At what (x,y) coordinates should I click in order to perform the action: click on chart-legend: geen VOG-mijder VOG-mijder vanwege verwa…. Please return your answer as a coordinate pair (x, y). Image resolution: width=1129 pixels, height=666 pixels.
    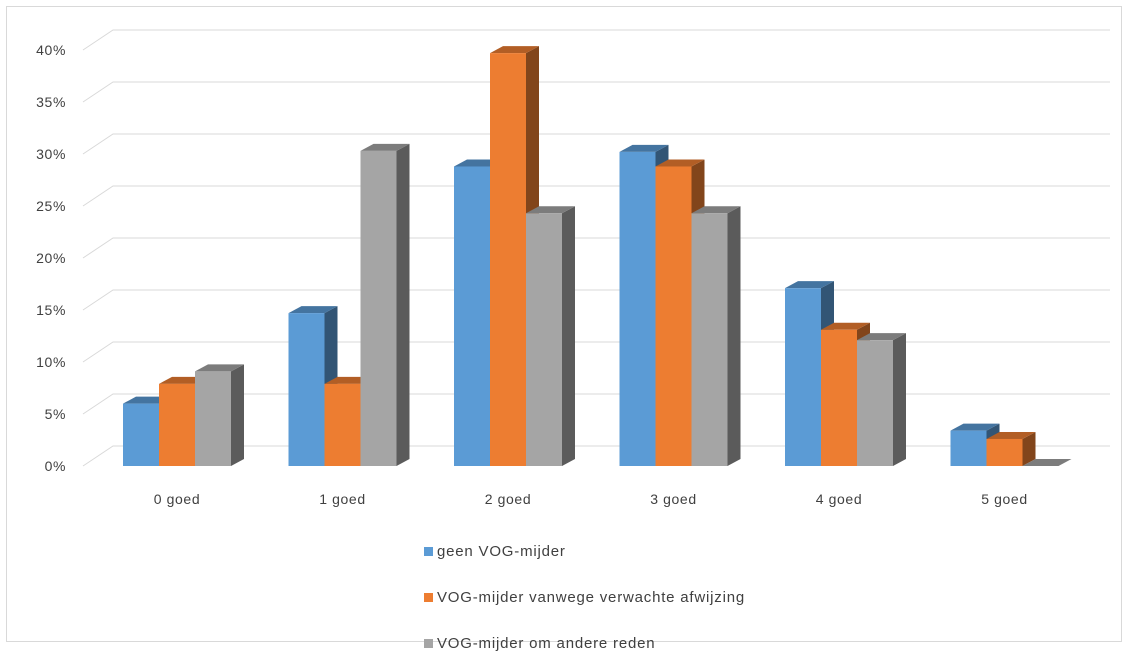
    Looking at the image, I should click on (584, 597).